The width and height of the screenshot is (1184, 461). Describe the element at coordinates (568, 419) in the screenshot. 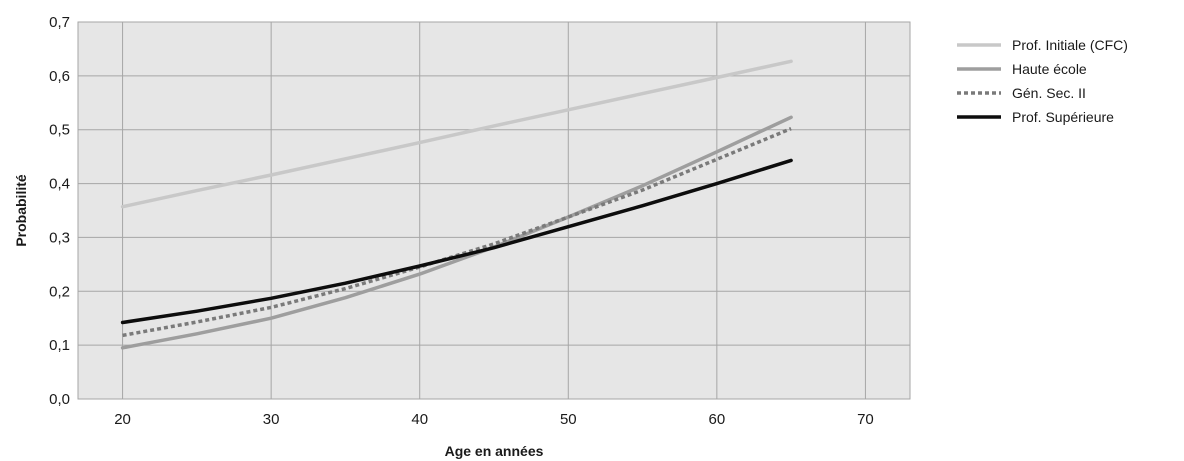

I see `x-tick-label: 50` at that location.